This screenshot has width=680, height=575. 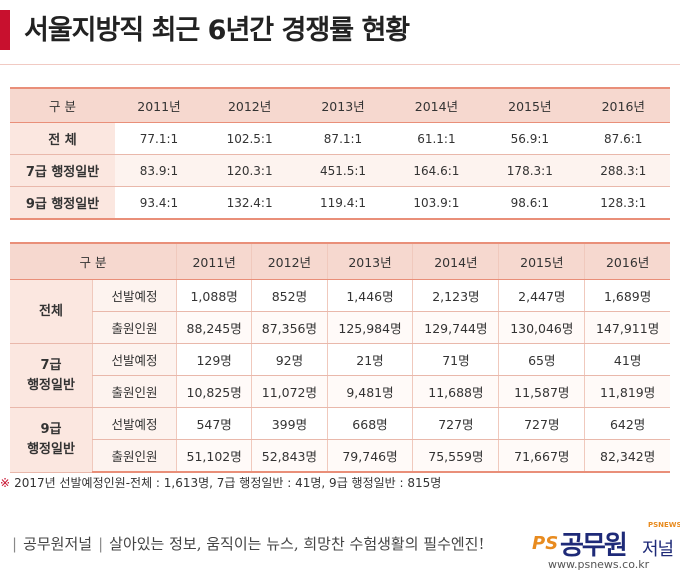 What do you see at coordinates (213, 423) in the screenshot?
I see `cell: 547명` at bounding box center [213, 423].